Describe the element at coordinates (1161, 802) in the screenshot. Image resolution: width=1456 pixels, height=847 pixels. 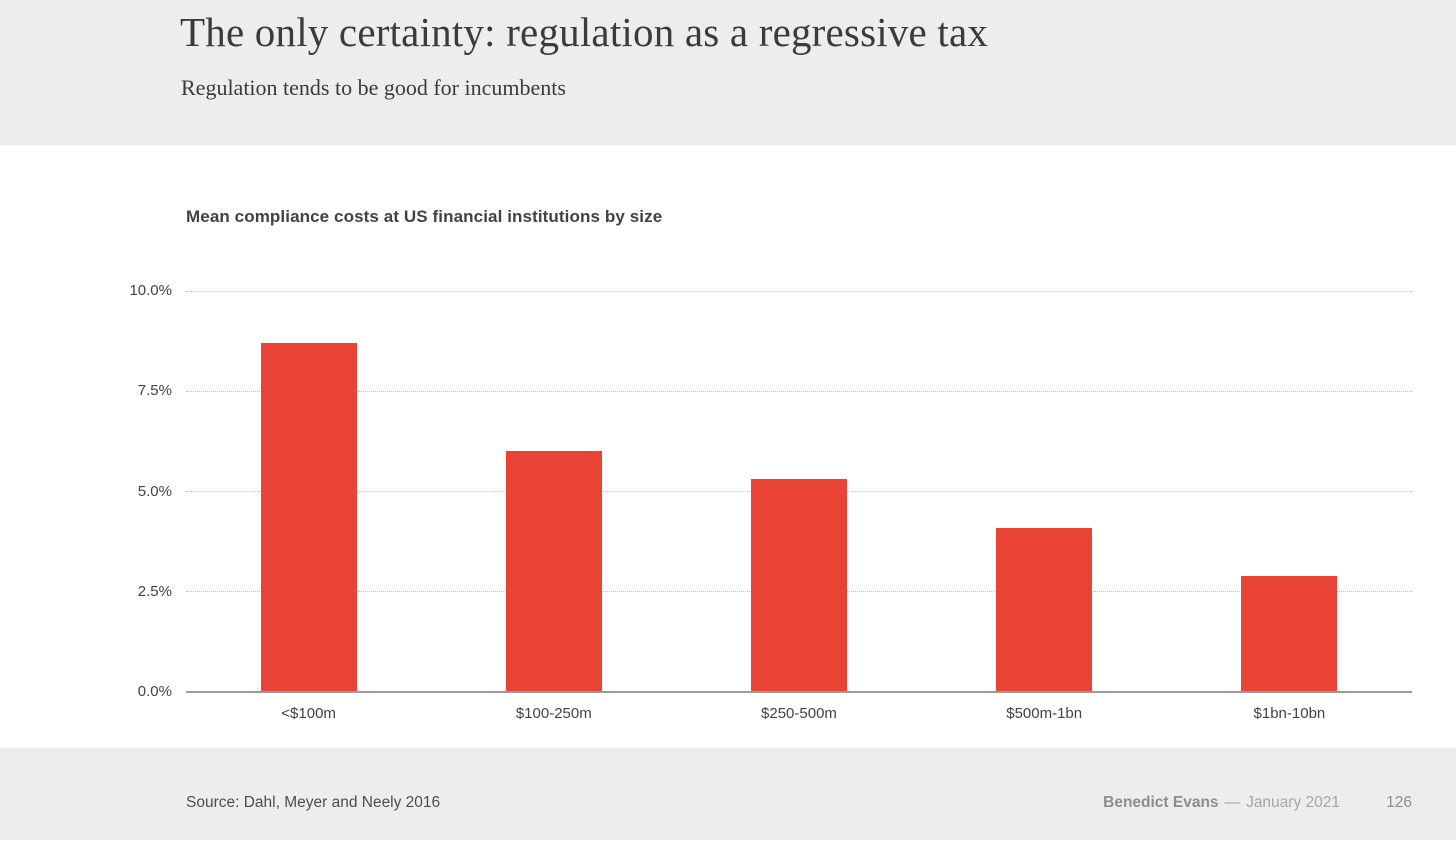
I see `author-name: Benedict Evans` at that location.